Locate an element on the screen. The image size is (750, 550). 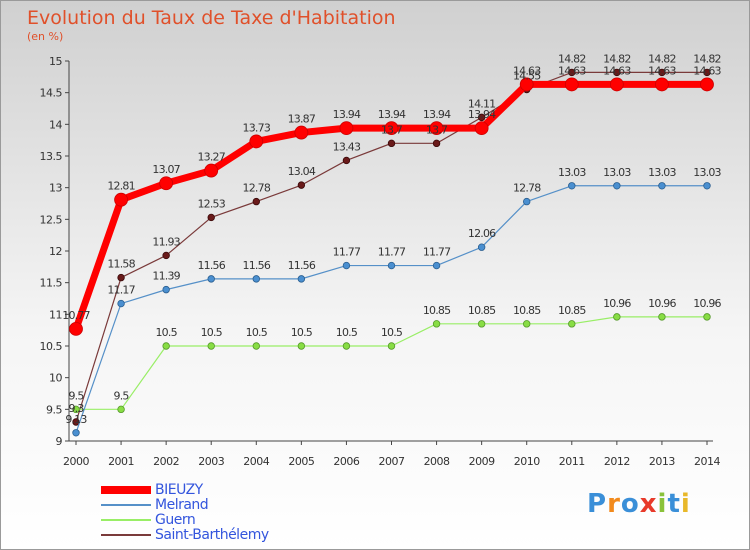
y-tick-label: 9.5 is located at coordinates (54, 409).